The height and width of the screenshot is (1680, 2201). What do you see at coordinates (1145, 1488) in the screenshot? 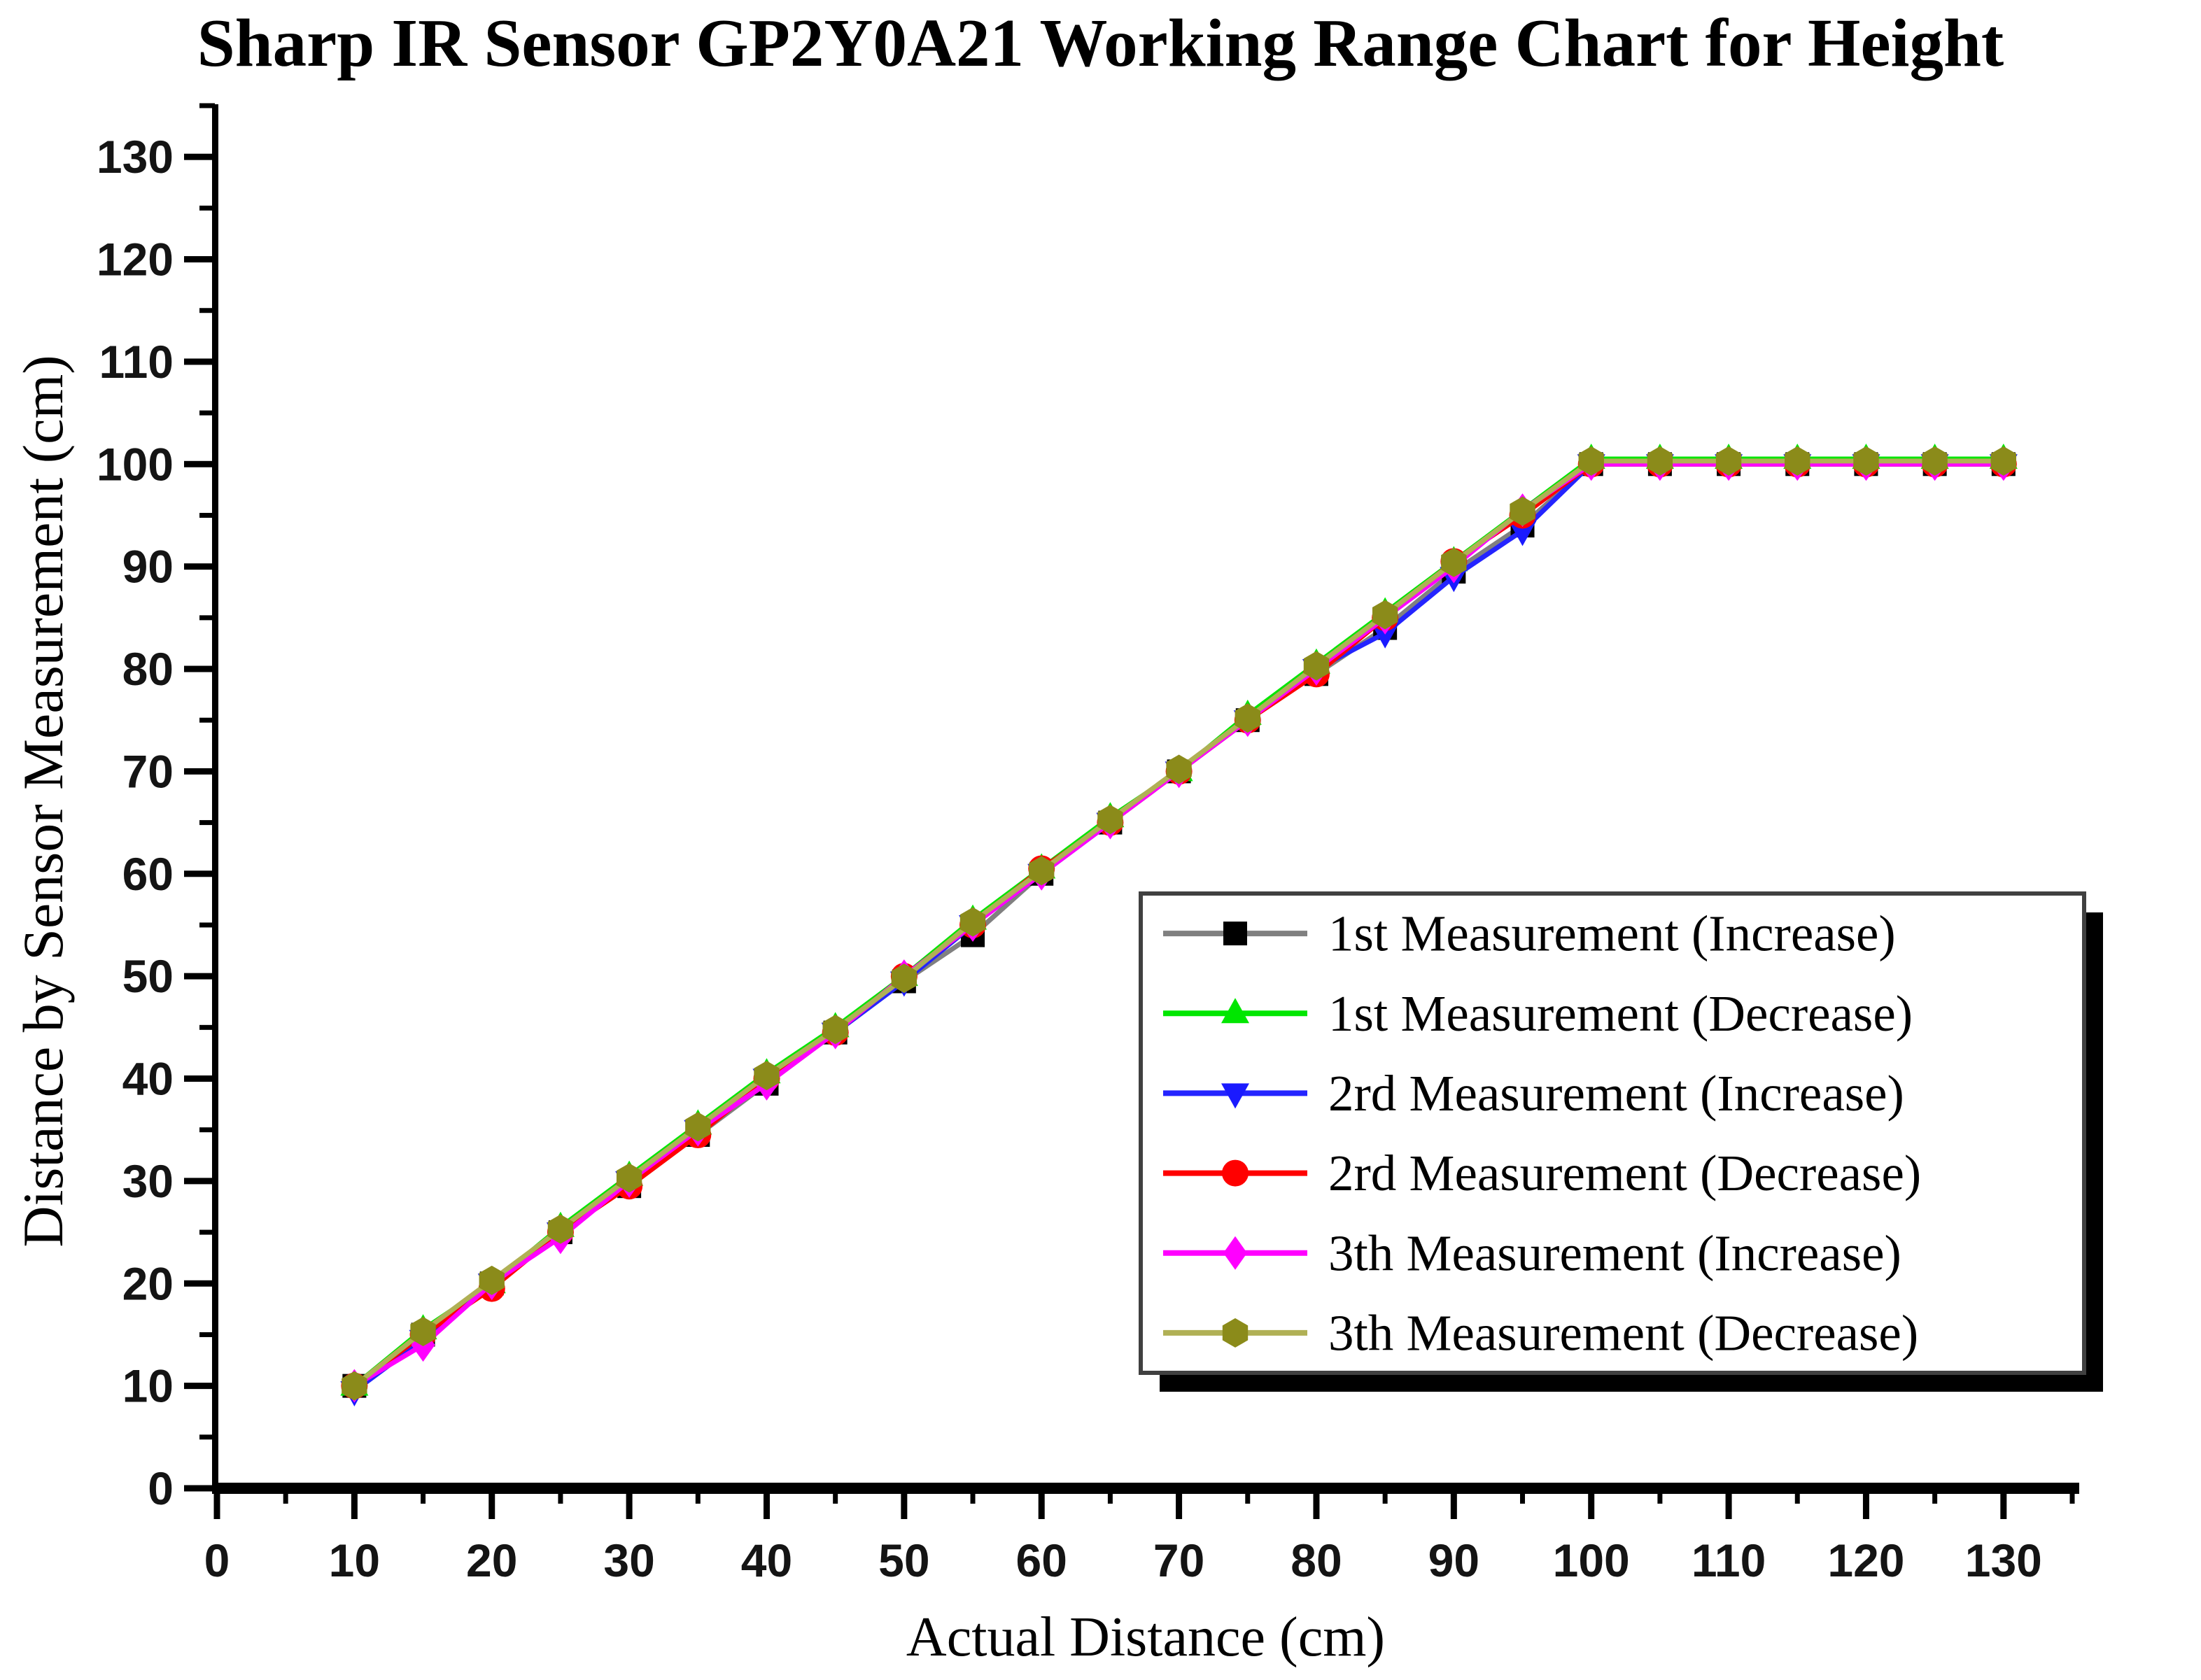
I see `x-axis-line` at bounding box center [1145, 1488].